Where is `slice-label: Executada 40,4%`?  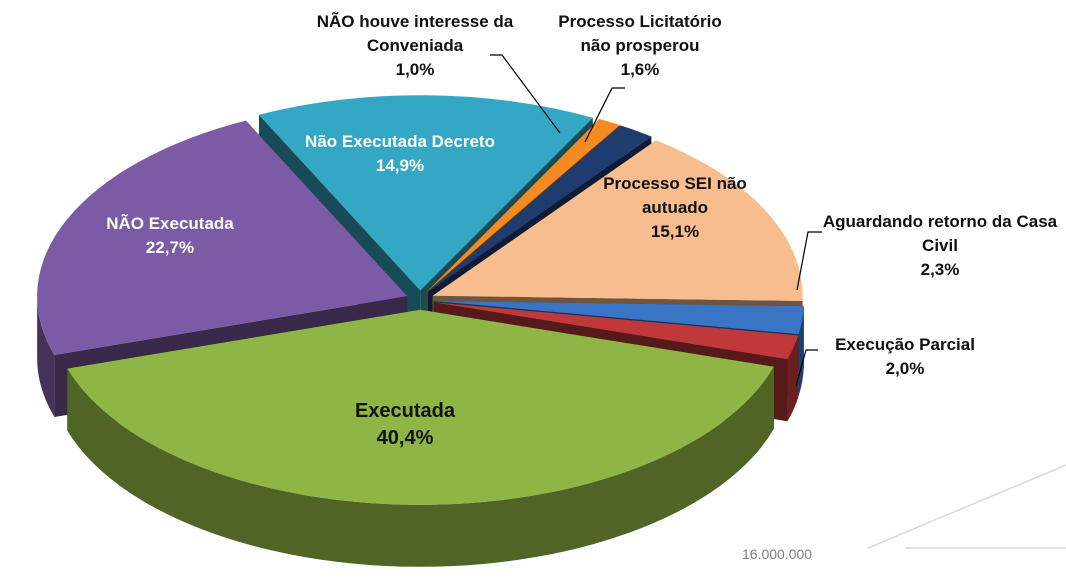
slice-label: Executada 40,4% is located at coordinates (405, 425).